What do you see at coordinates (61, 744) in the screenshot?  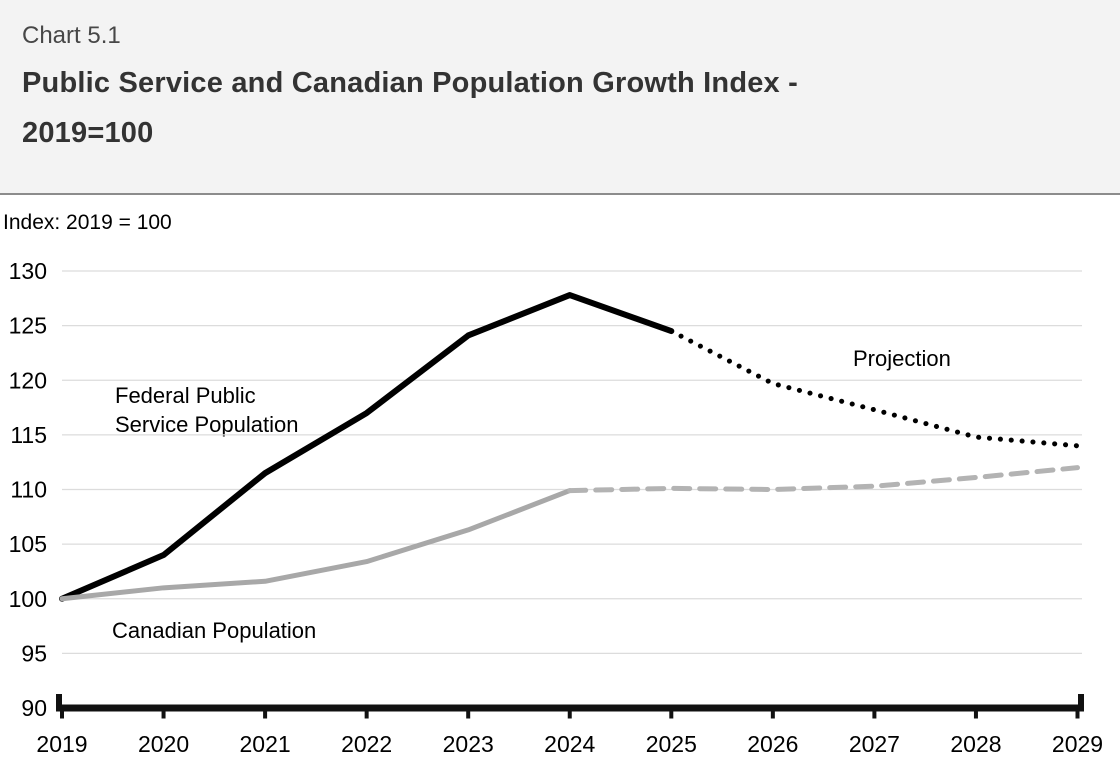 I see `x-tick-label: 2019` at bounding box center [61, 744].